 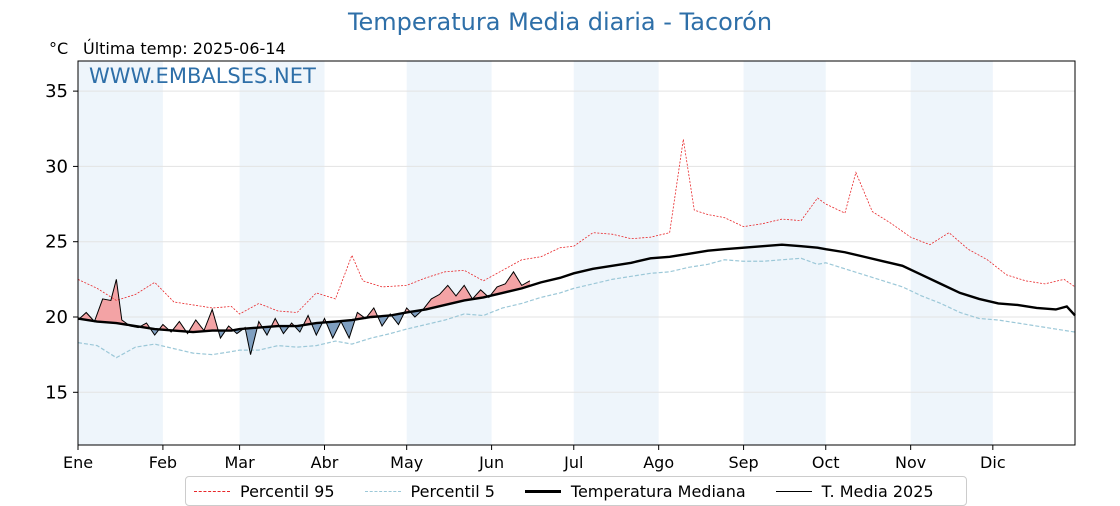 I want to click on legend-label-p95: Percentil 95, so click(x=287, y=491).